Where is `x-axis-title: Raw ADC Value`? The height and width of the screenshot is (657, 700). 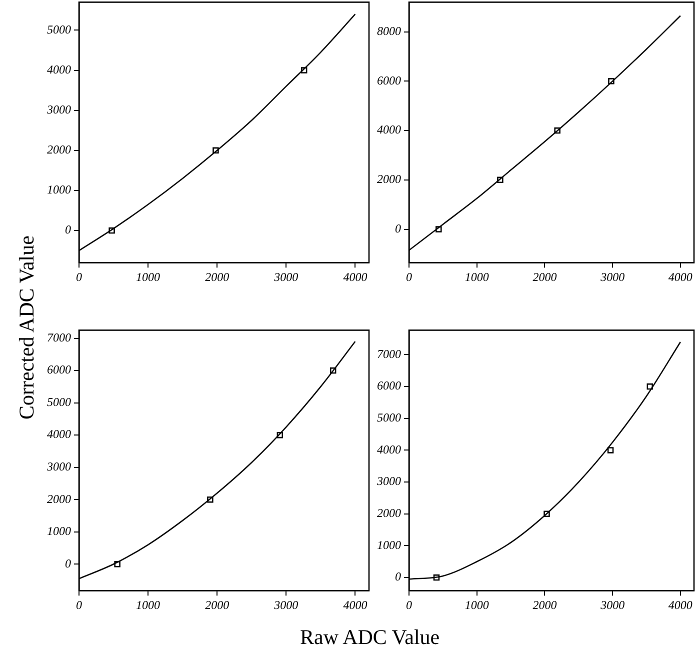
x-axis-title: Raw ADC Value is located at coordinates (370, 637).